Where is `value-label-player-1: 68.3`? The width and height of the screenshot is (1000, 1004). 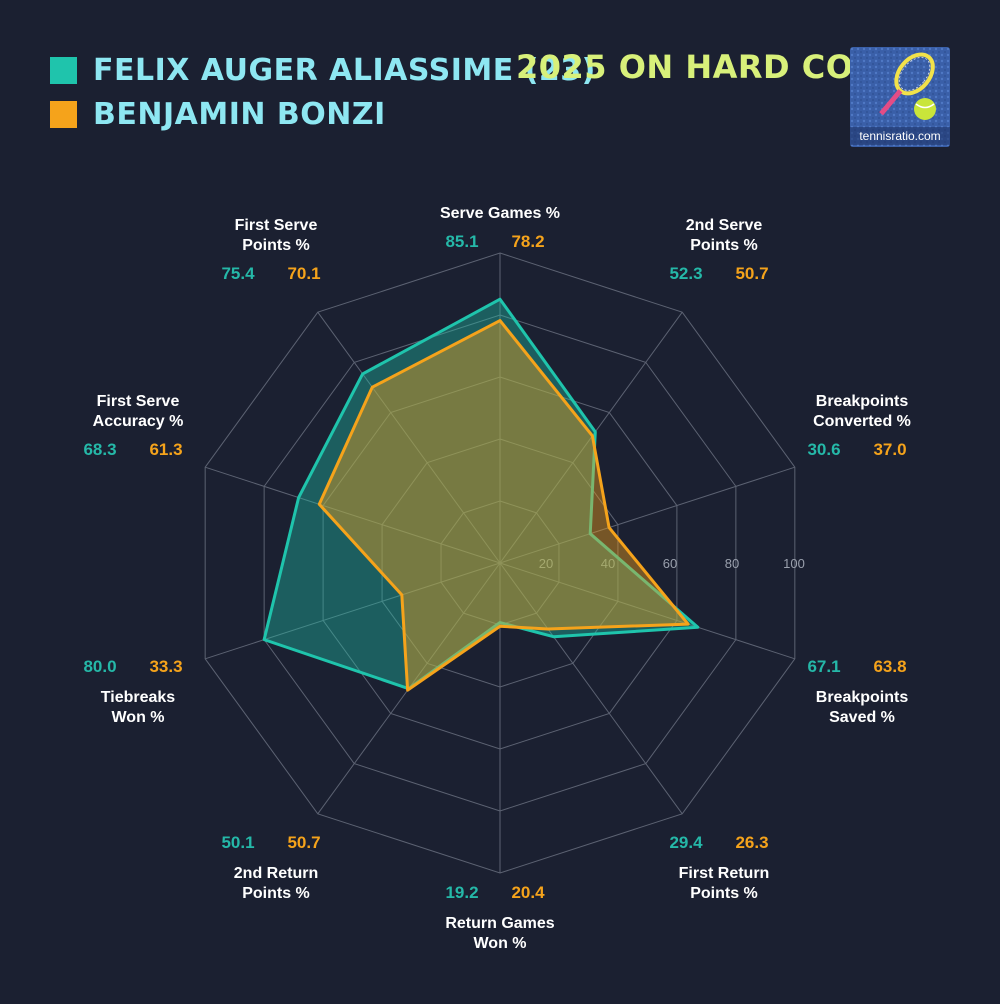 value-label-player-1: 68.3 is located at coordinates (99, 449).